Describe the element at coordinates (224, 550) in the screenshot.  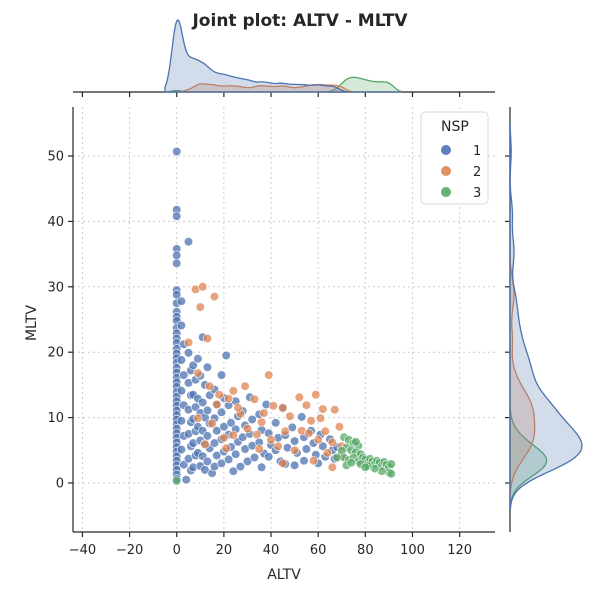
I see `x-tick-label: 20` at that location.